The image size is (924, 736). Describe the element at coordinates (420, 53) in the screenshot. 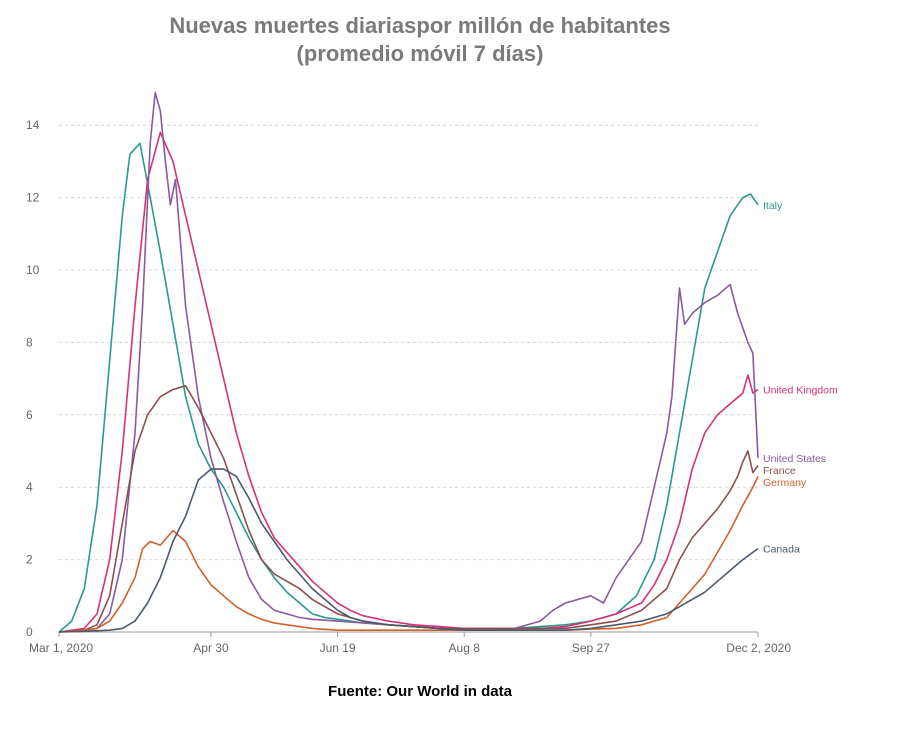

I see `chart-title-line2: (promedio móvil 7 días)` at that location.